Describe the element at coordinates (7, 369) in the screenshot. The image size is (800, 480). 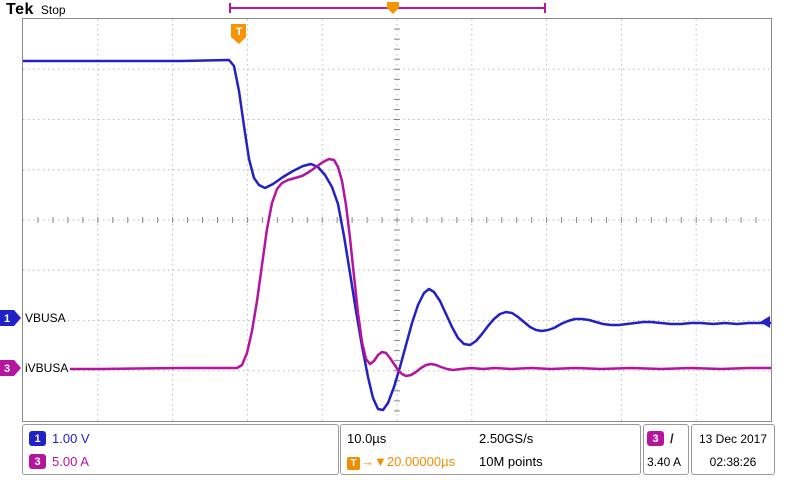
I see `svg-text: 3` at that location.